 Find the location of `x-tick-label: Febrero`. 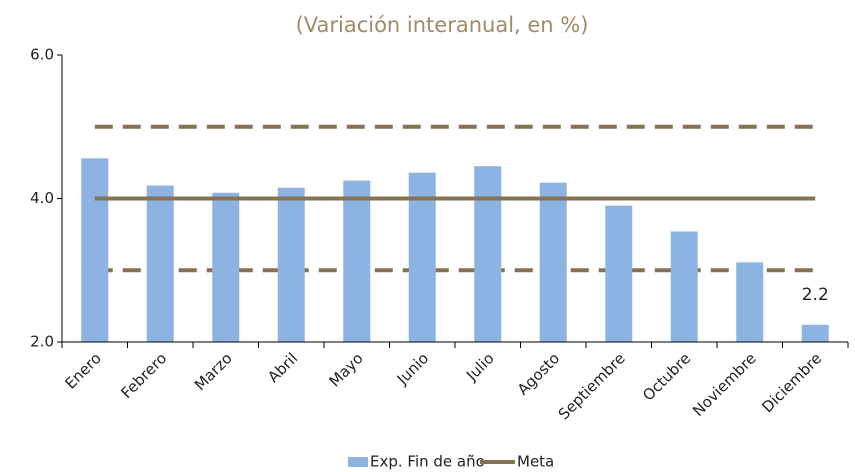

x-tick-label: Febrero is located at coordinates (143, 375).